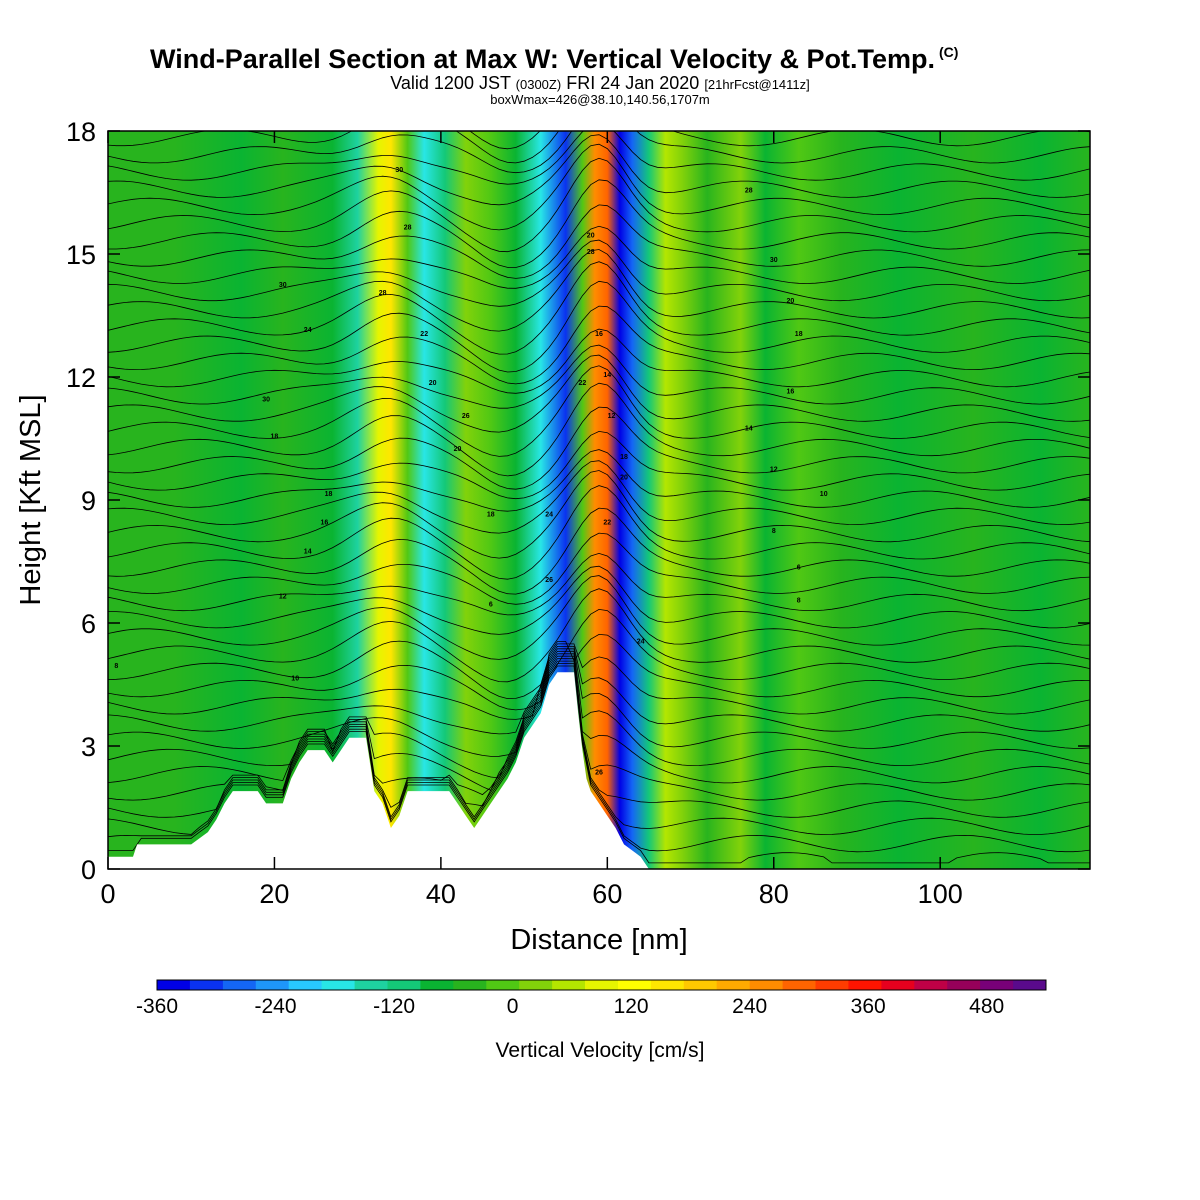 This screenshot has width=1200, height=1200. Describe the element at coordinates (600, 1050) in the screenshot. I see `colorbar-label: Vertical Velocity [cm/s]` at that location.